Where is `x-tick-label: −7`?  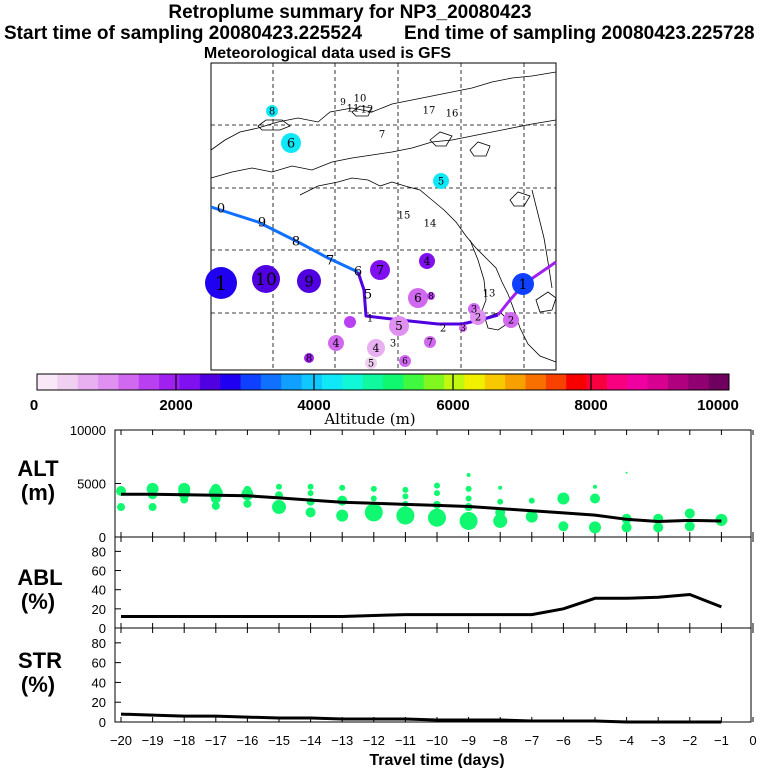 x-tick-label: −7 is located at coordinates (531, 740).